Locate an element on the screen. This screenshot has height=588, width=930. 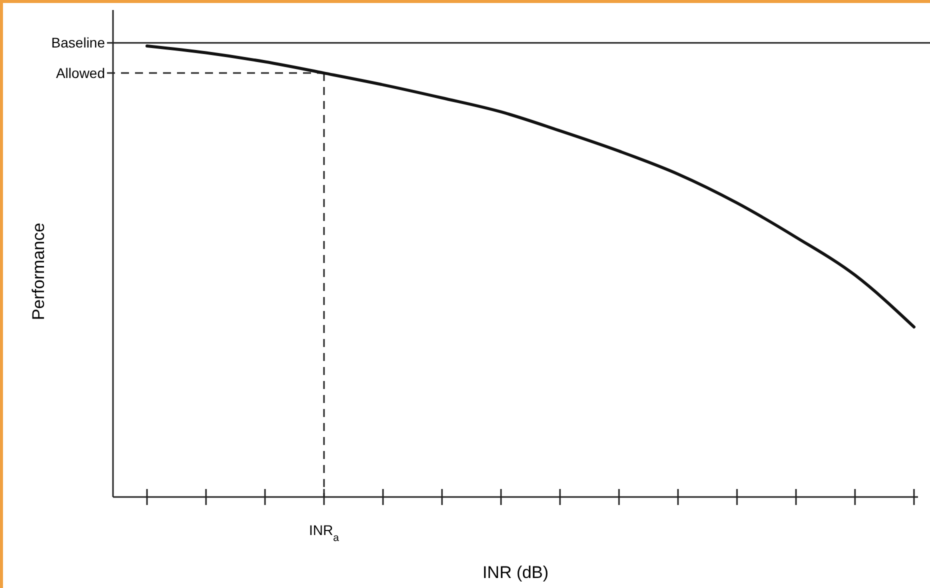
ref-line-label: Allowed is located at coordinates (80, 72).